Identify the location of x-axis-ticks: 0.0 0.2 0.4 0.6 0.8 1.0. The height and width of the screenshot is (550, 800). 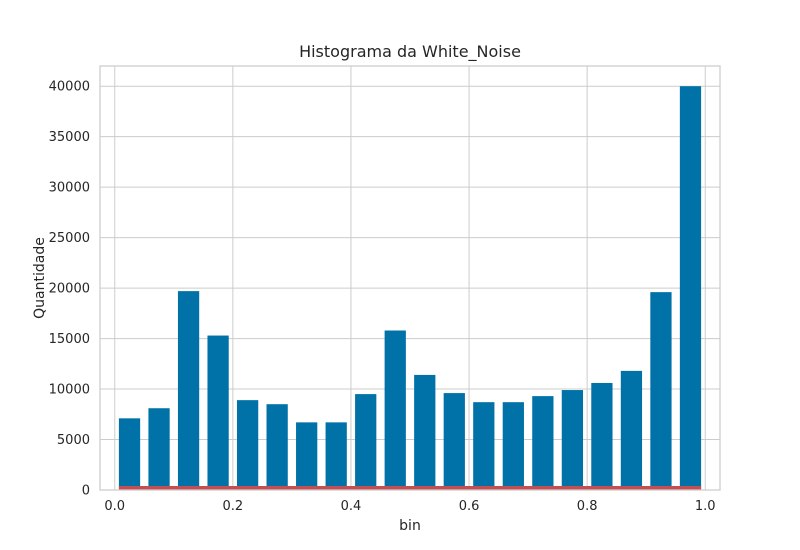
(409, 506).